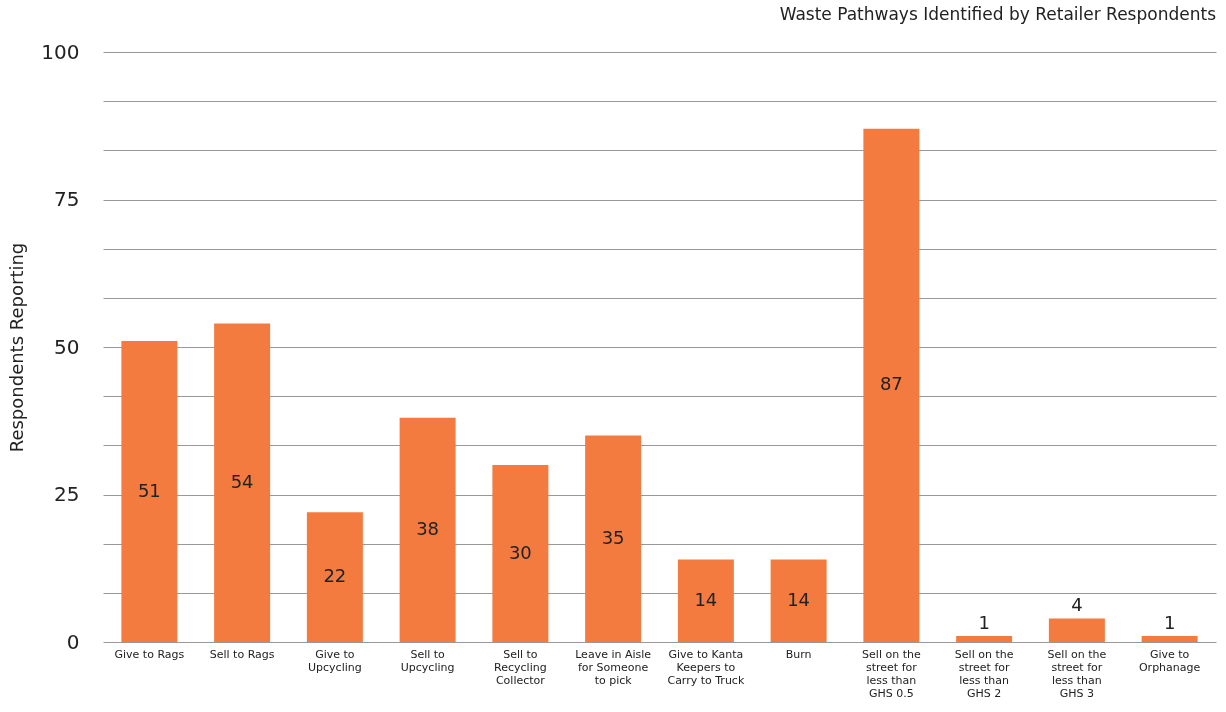 The image size is (1226, 712). I want to click on y-tick-label: 100, so click(60, 51).